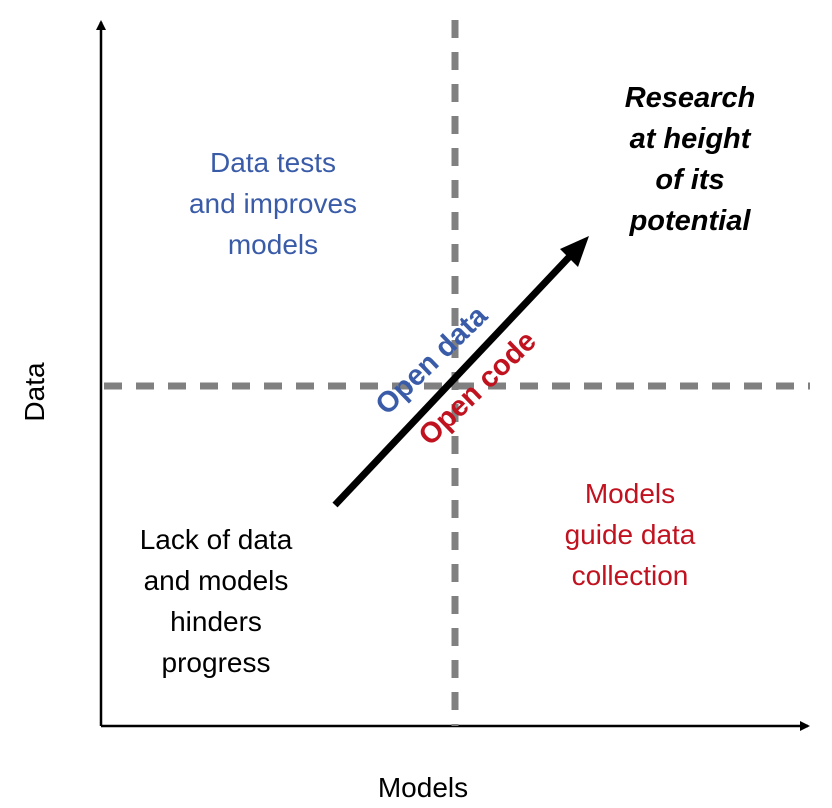  Describe the element at coordinates (690, 98) in the screenshot. I see `quadrant-text-line: Research` at that location.